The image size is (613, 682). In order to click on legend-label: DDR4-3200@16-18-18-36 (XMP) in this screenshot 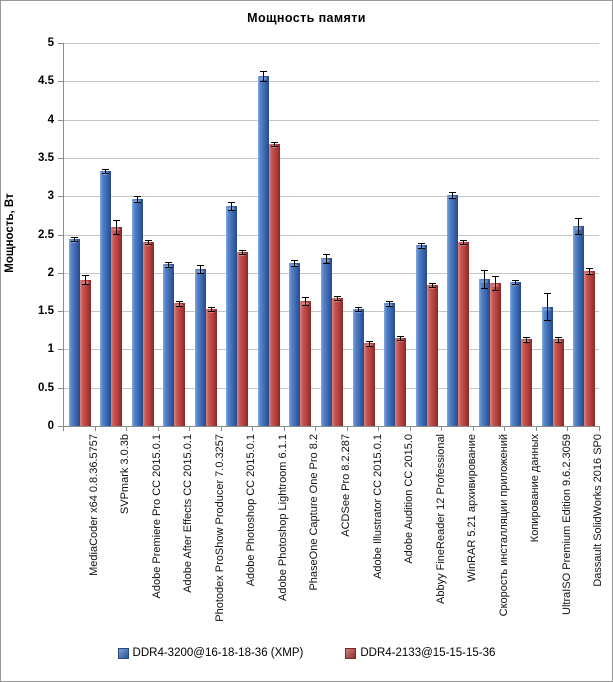, I will do `click(218, 653)`.